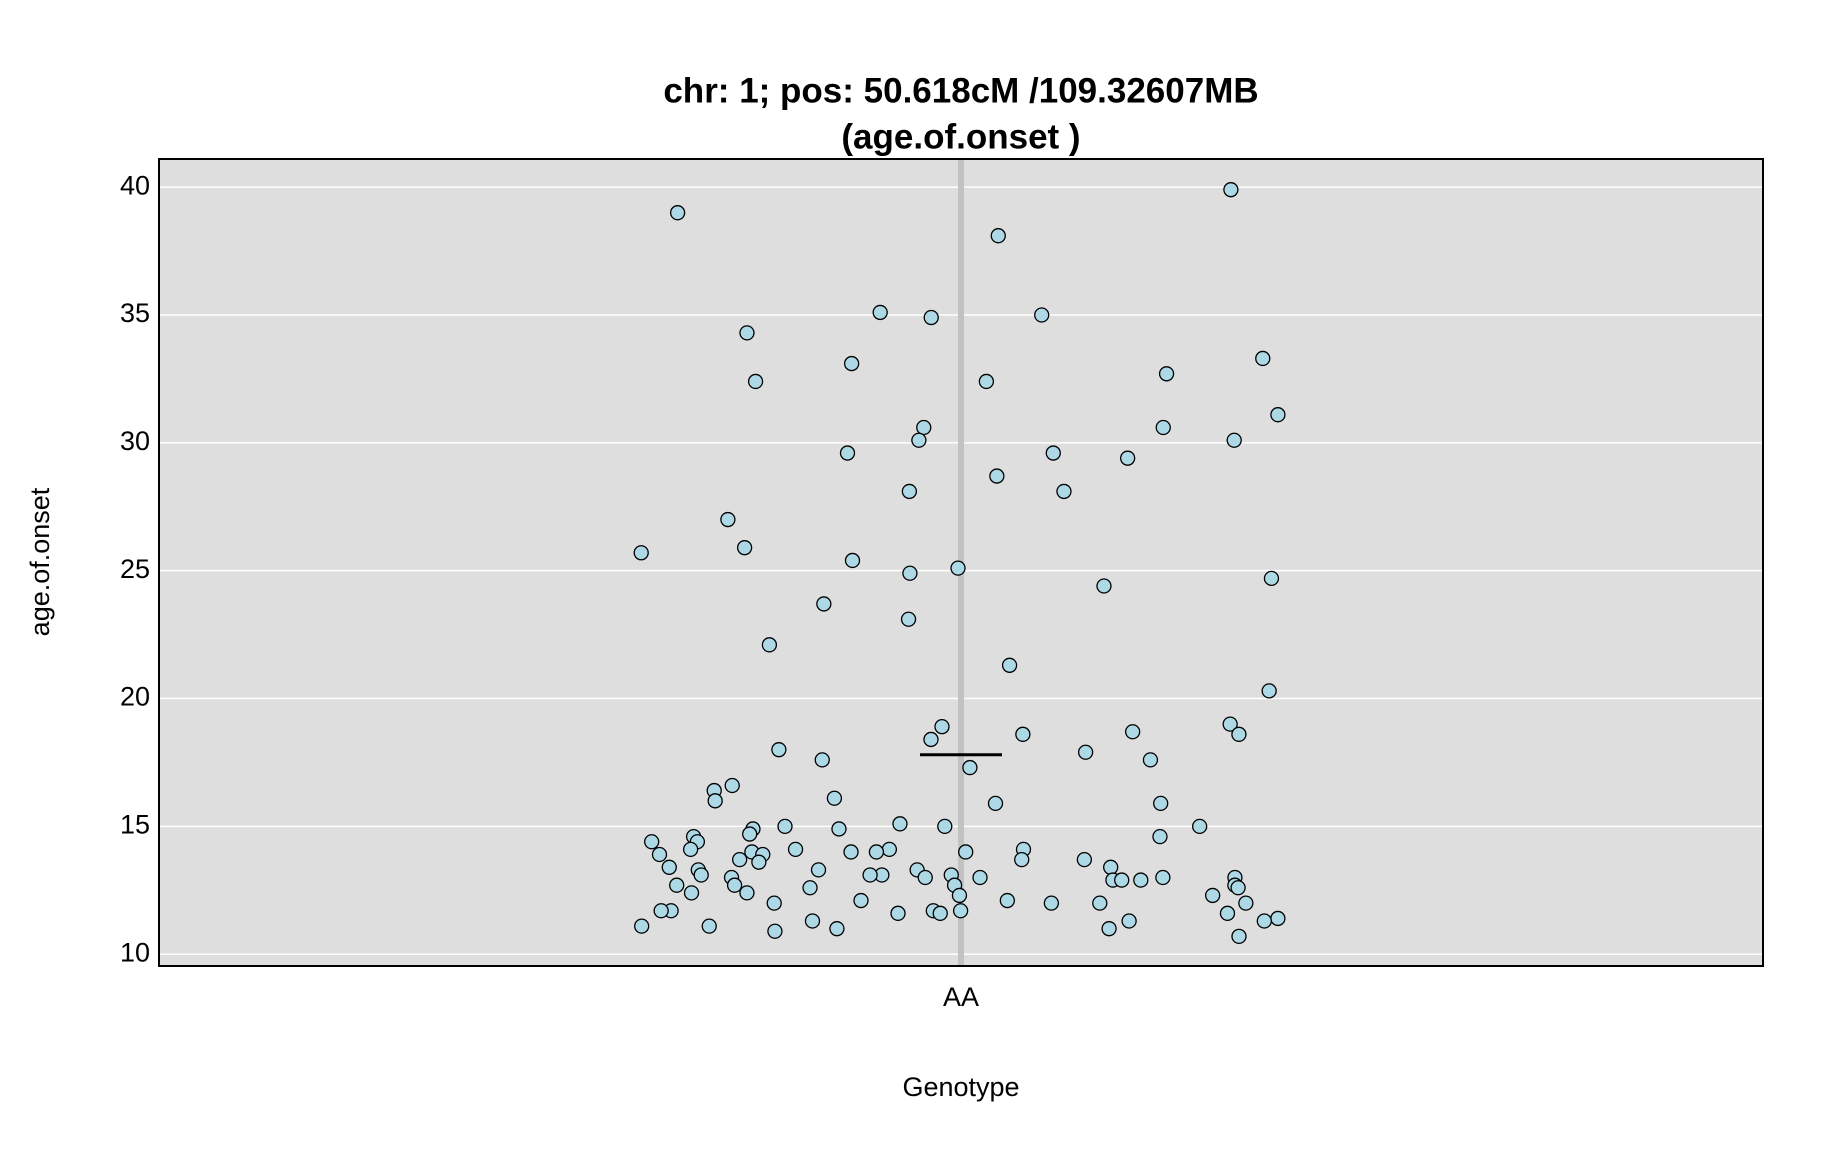 The width and height of the screenshot is (1824, 1152). Describe the element at coordinates (135, 569) in the screenshot. I see `y-tick-label: 25` at that location.